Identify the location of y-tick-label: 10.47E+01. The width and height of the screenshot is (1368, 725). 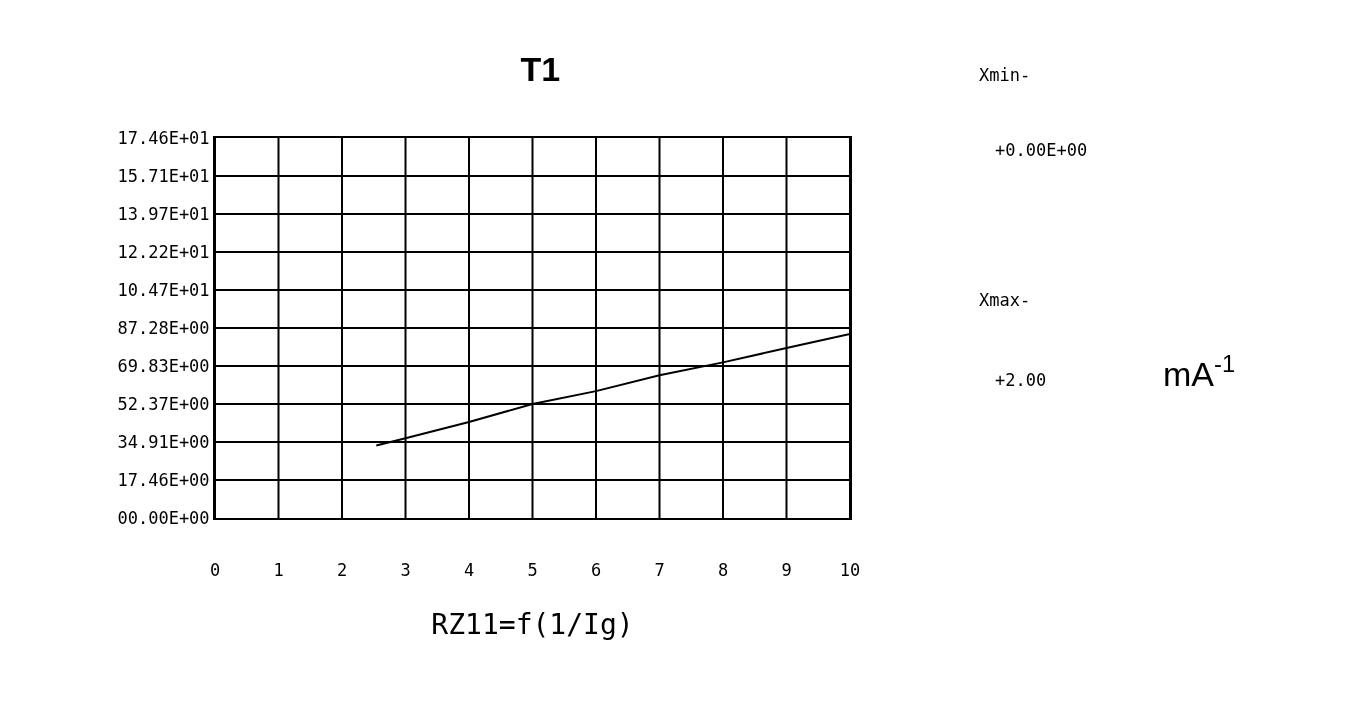
(163, 290).